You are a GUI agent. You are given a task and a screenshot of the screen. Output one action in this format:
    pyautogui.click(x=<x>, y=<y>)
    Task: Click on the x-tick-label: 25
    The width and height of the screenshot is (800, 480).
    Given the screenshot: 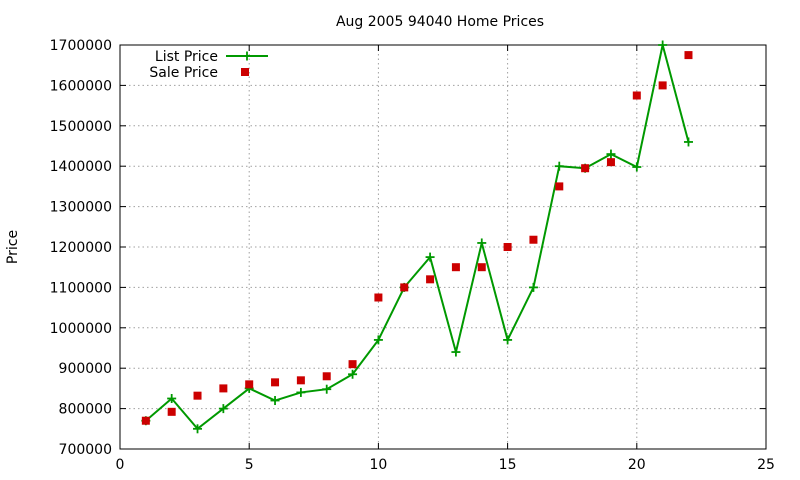 What is the action you would take?
    pyautogui.click(x=766, y=465)
    